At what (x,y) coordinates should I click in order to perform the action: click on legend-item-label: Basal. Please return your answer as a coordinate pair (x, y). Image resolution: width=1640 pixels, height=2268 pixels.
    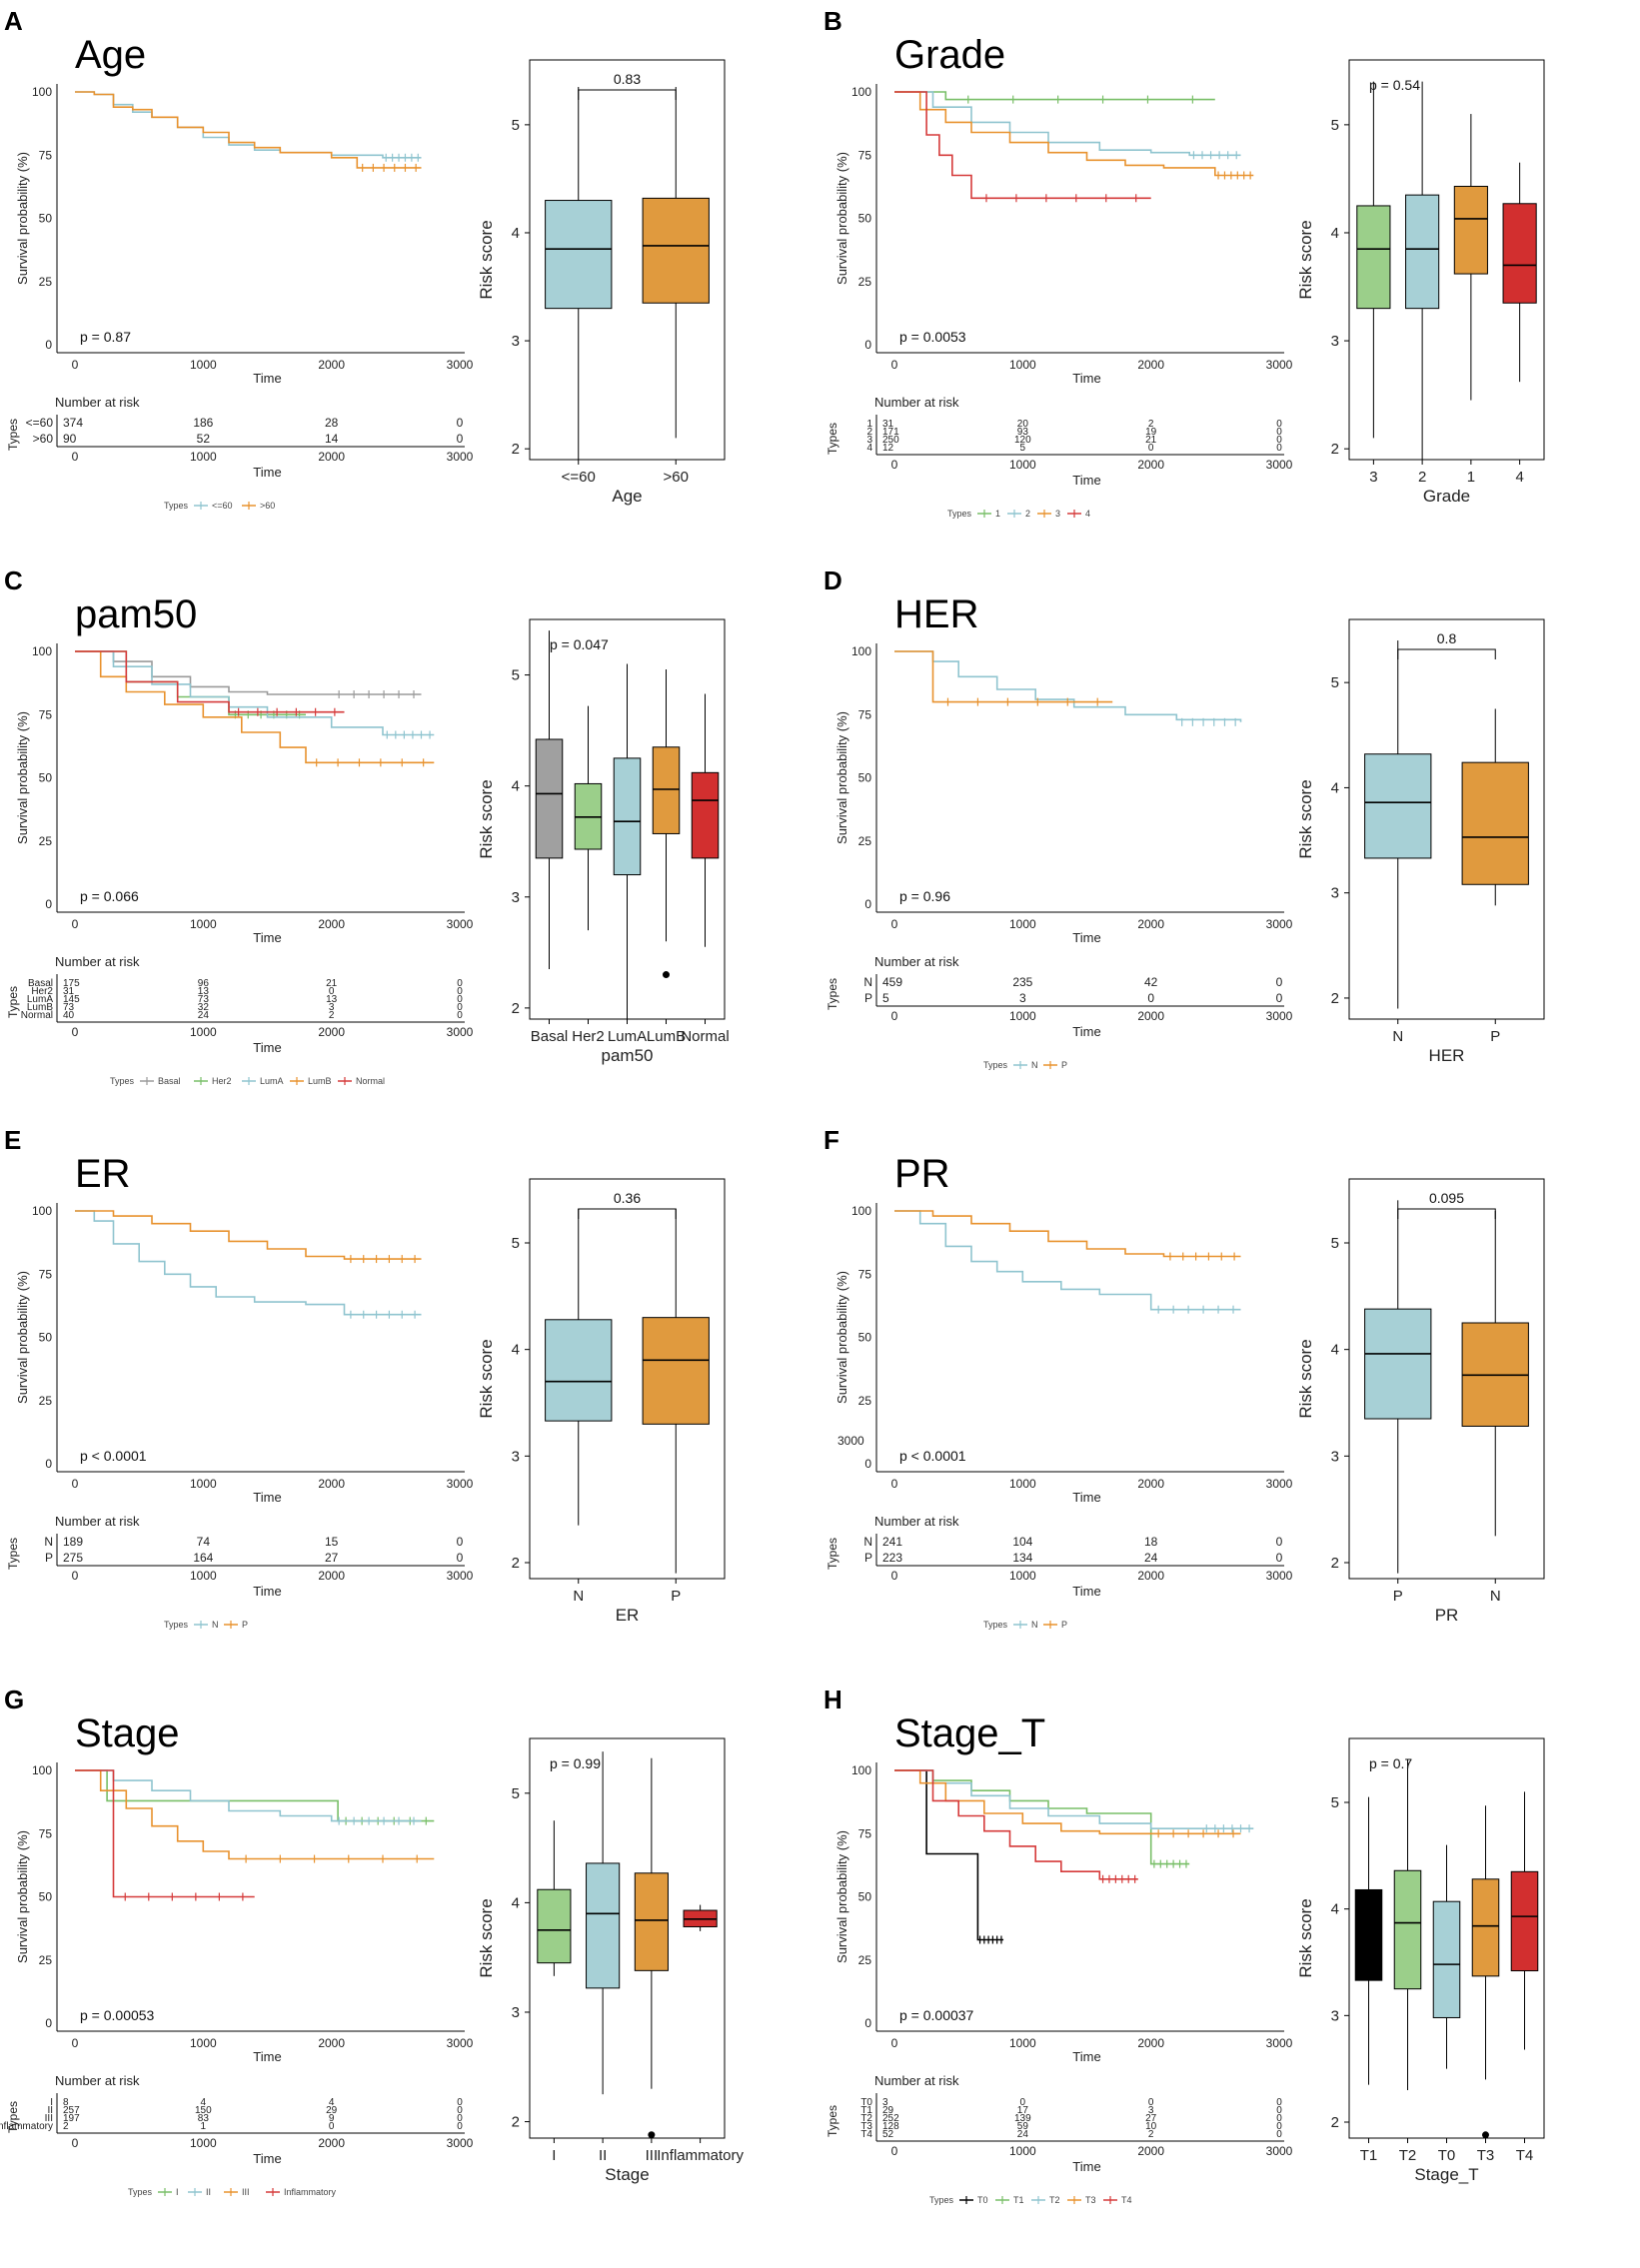
    Looking at the image, I should click on (169, 1081).